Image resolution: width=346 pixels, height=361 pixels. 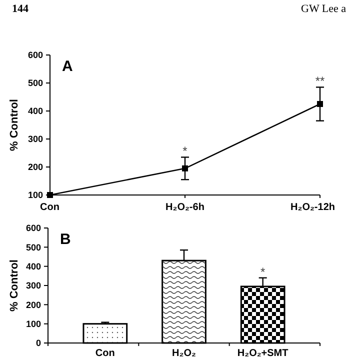 What do you see at coordinates (184, 353) in the screenshot?
I see `x-tick-label: H₂O₂` at bounding box center [184, 353].